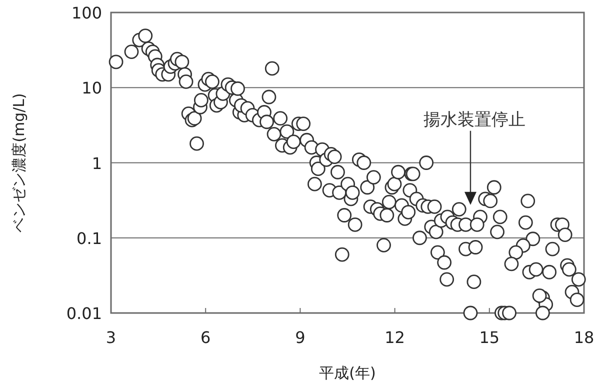  Describe the element at coordinates (474, 120) in the screenshot. I see `annotation: 揚水装置停止` at that location.